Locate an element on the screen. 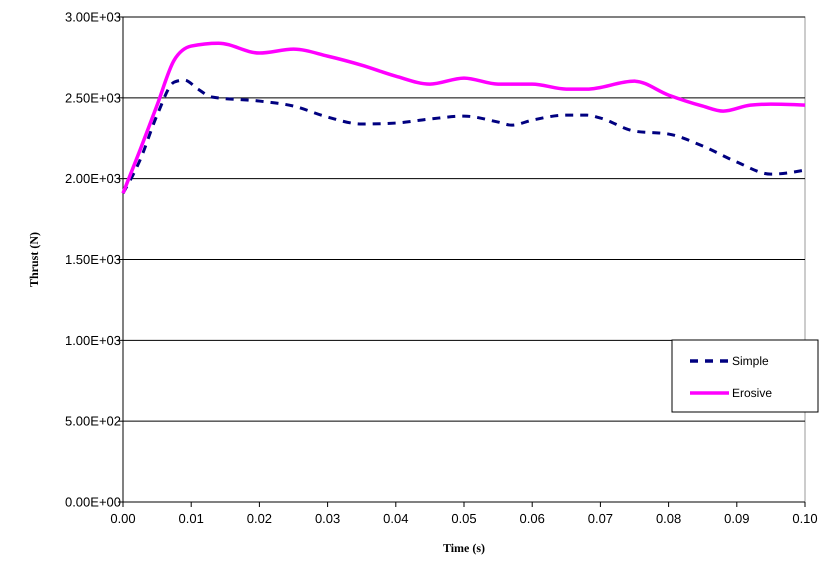 Image resolution: width=823 pixels, height=568 pixels. x-axis-title: Time (s) is located at coordinates (464, 548).